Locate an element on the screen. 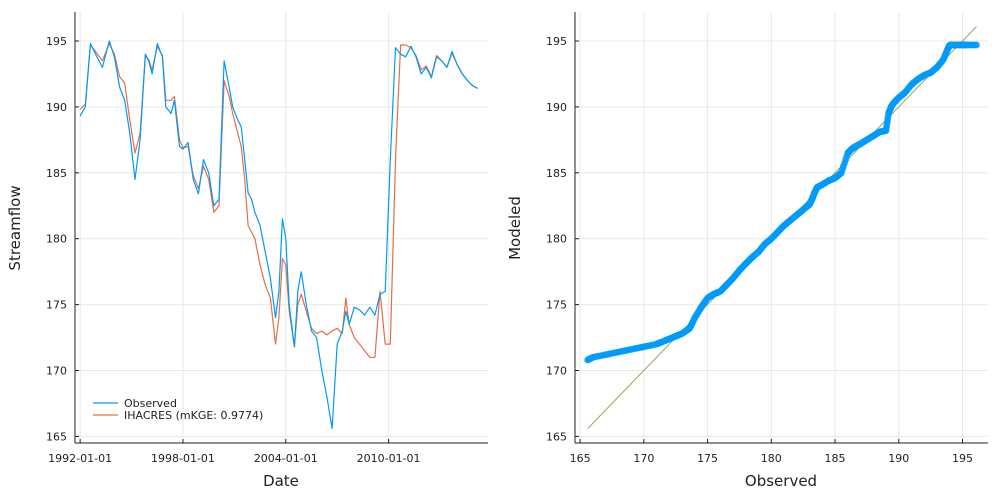 This screenshot has height=500, width=1000. scatter-x-tick-label: 195 is located at coordinates (962, 458).